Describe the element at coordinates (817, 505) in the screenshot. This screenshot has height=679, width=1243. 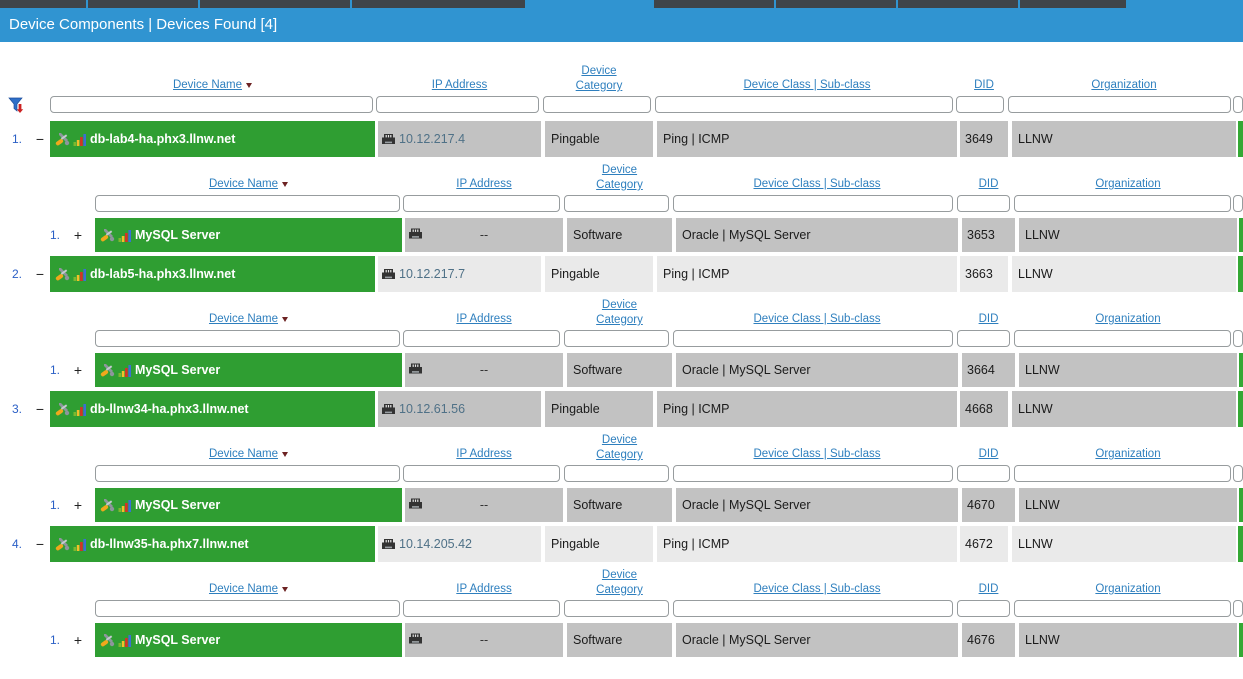
I see `device-class: Oracle | MySQL Server` at that location.